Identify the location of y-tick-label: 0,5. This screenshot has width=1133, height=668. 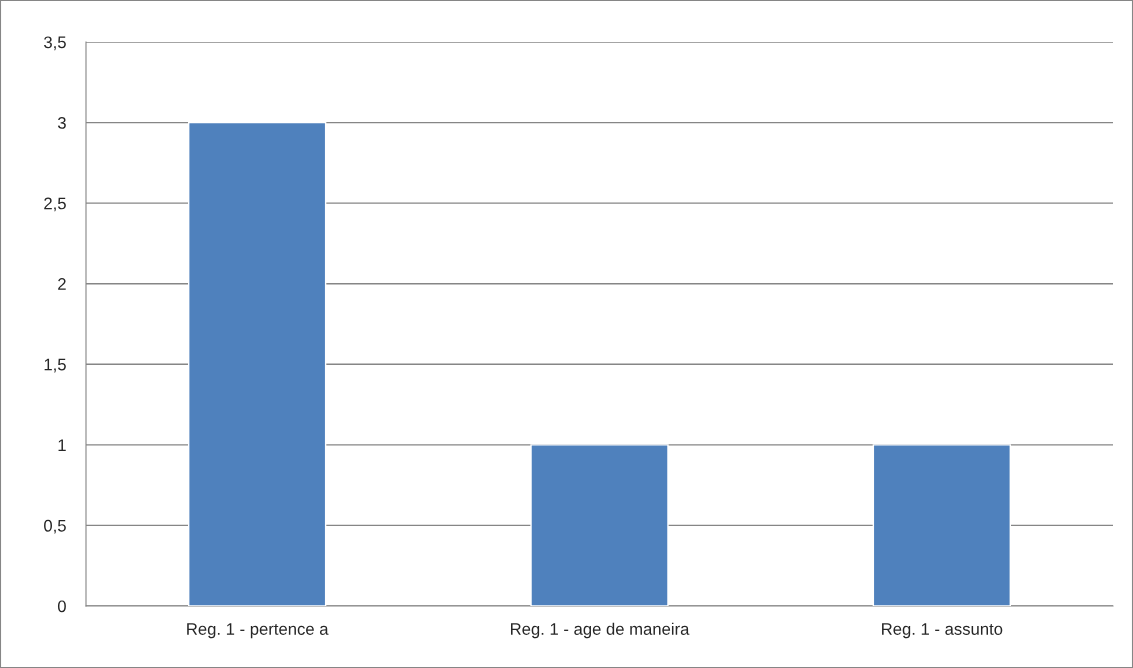
(55, 526).